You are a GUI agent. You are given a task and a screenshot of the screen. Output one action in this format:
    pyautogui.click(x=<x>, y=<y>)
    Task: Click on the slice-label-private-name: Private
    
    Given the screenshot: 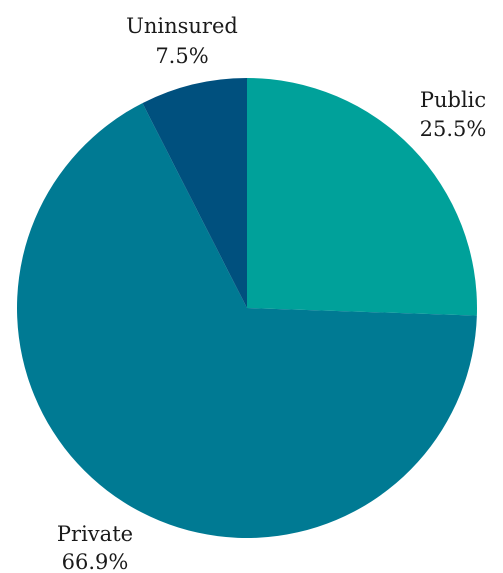 What is the action you would take?
    pyautogui.click(x=95, y=534)
    